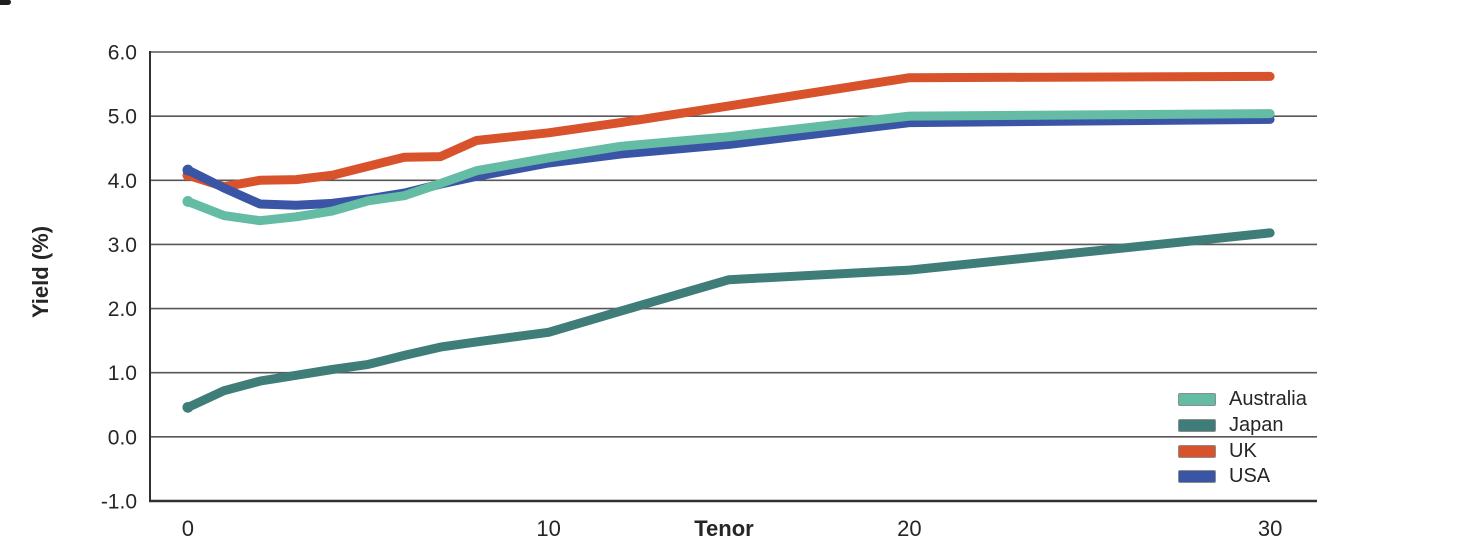 Image resolution: width=1476 pixels, height=555 pixels. I want to click on legend-label-usa: USA, so click(1250, 476).